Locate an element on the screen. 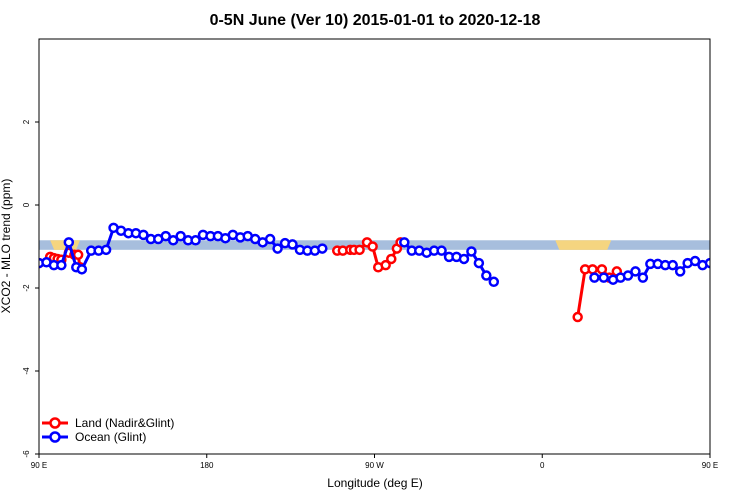 Image resolution: width=750 pixels, height=500 pixels. legend-land-marker is located at coordinates (55, 423).